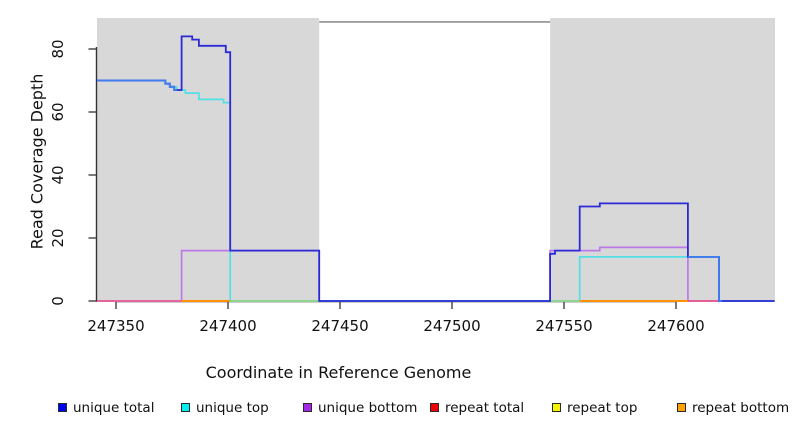 The width and height of the screenshot is (792, 432). Describe the element at coordinates (602, 408) in the screenshot. I see `legend-label: repeat top` at that location.